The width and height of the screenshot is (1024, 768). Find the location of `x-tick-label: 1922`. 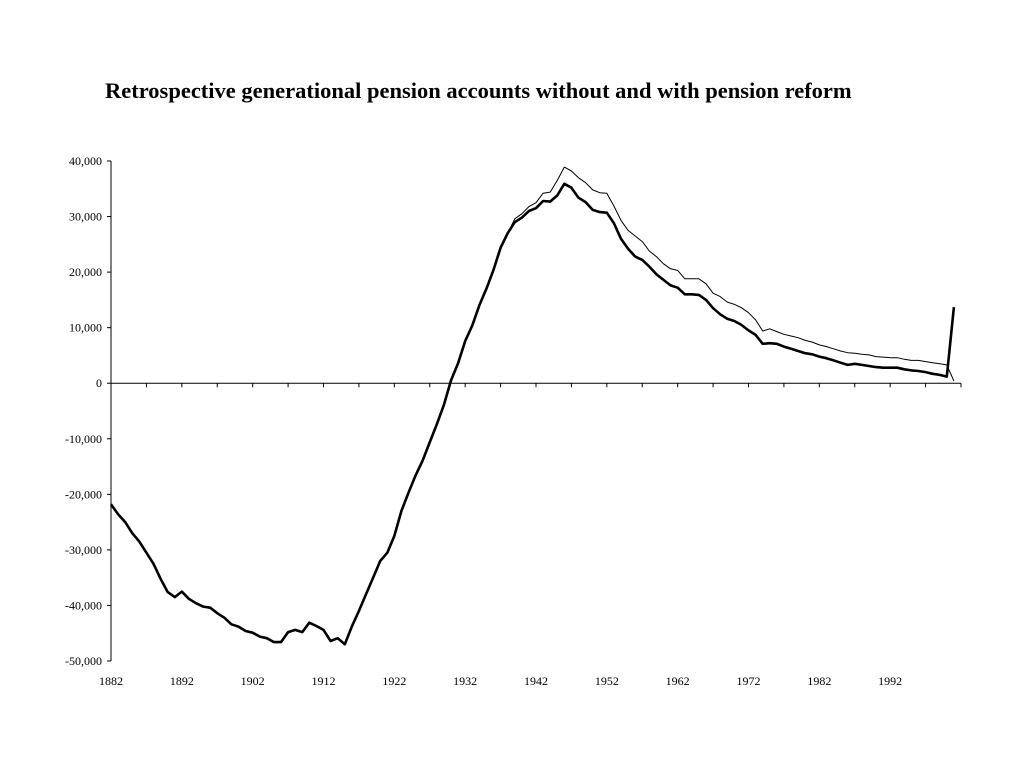

x-tick-label: 1922 is located at coordinates (394, 681).